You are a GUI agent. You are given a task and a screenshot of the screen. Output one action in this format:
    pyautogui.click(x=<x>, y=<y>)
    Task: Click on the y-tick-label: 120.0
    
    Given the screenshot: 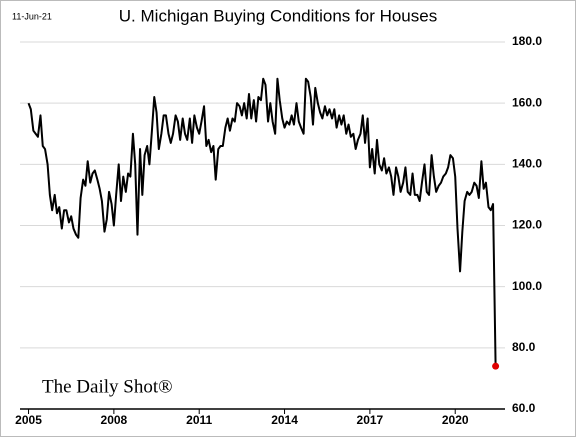 What is the action you would take?
    pyautogui.click(x=527, y=225)
    